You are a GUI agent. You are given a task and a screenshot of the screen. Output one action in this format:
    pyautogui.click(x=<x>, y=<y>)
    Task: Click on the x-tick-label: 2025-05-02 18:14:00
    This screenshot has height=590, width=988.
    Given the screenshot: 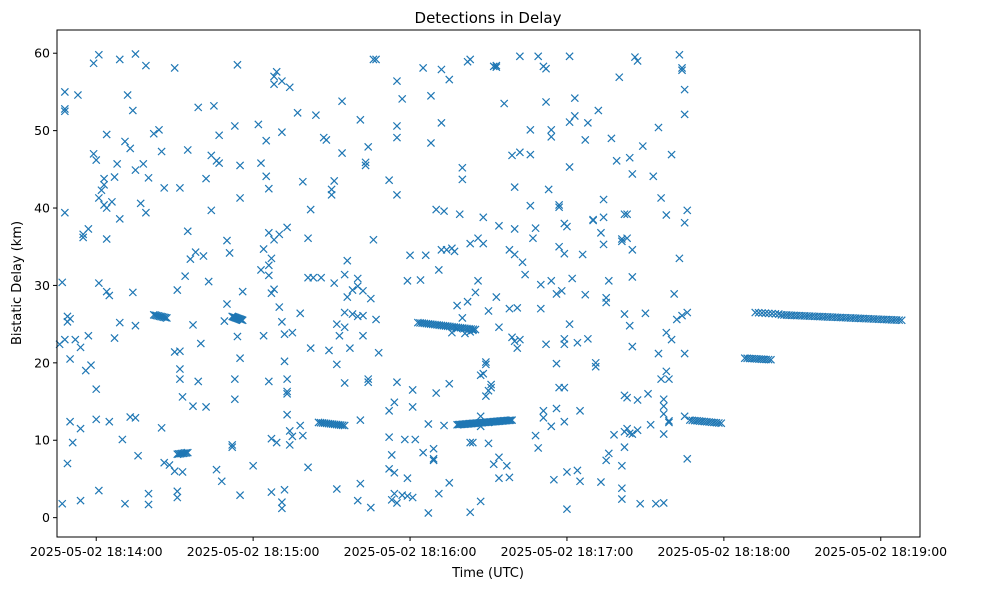 What is the action you would take?
    pyautogui.click(x=96, y=551)
    